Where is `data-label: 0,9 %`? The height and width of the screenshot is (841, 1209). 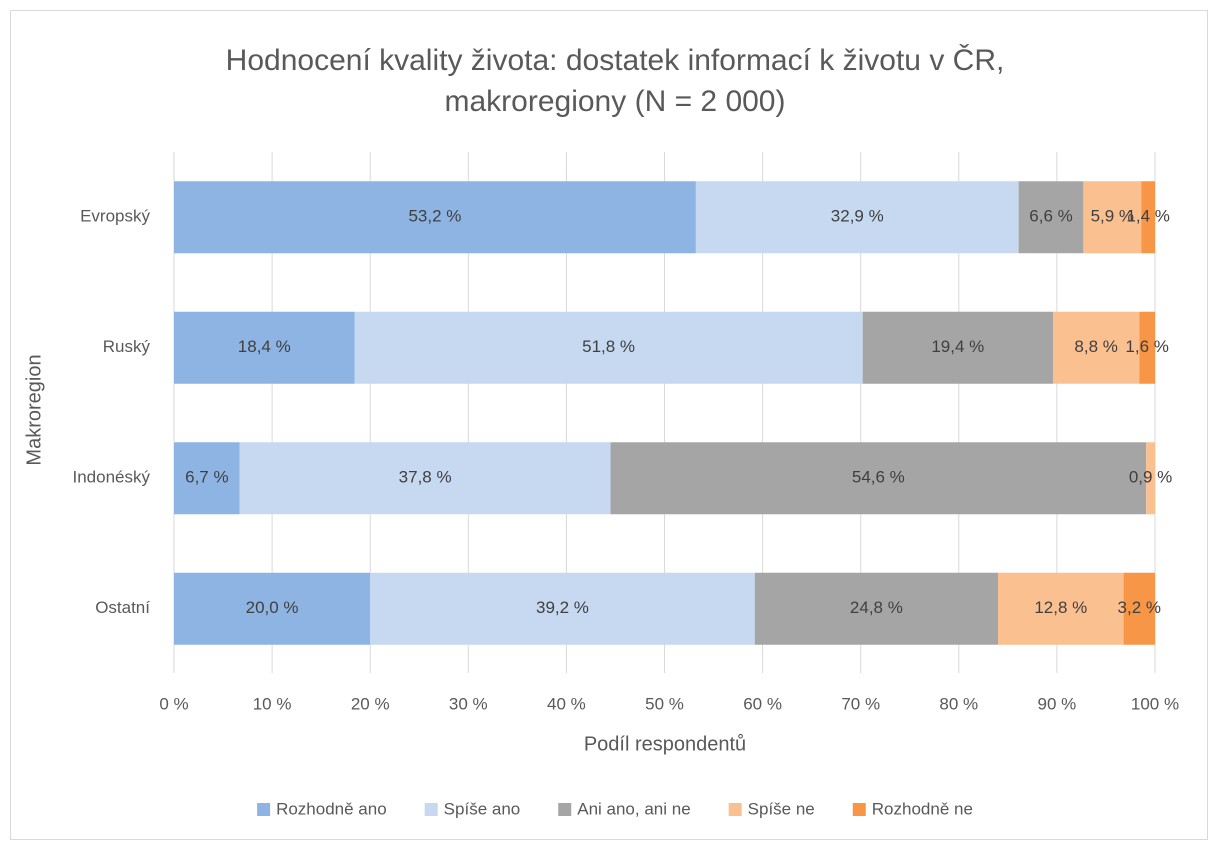 data-label: 0,9 % is located at coordinates (1150, 477).